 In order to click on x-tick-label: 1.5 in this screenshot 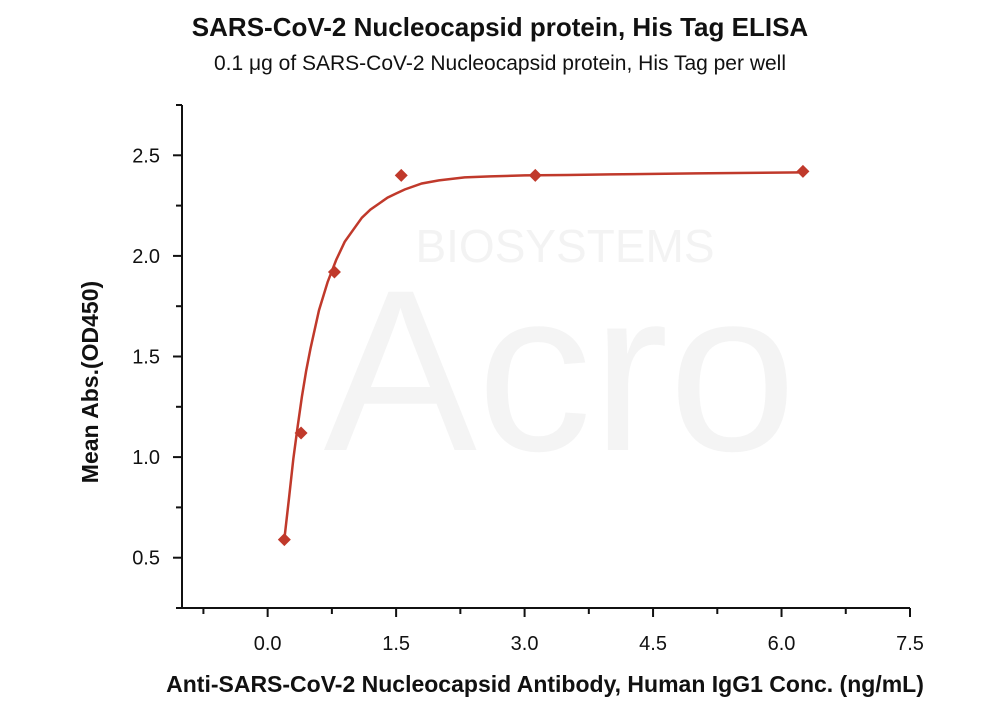, I will do `click(396, 644)`.